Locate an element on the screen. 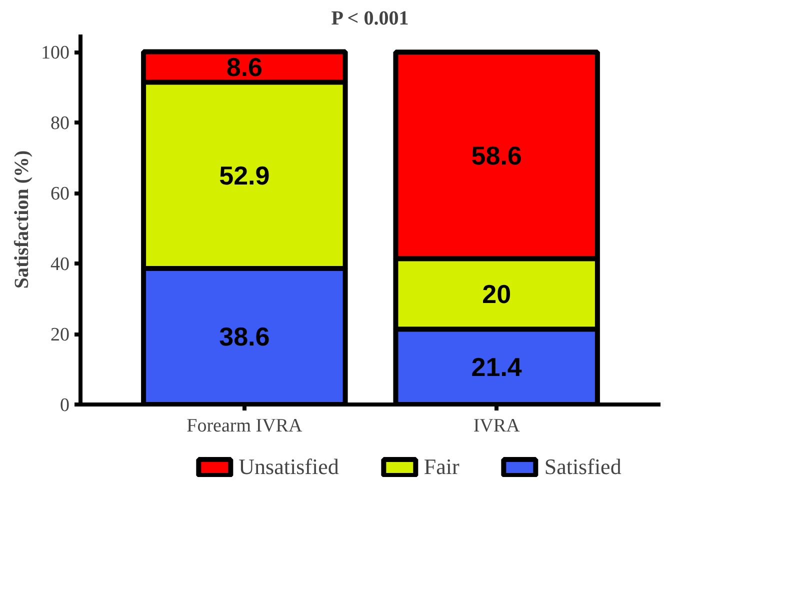 The height and width of the screenshot is (603, 794). data-label: 52.9 is located at coordinates (244, 175).